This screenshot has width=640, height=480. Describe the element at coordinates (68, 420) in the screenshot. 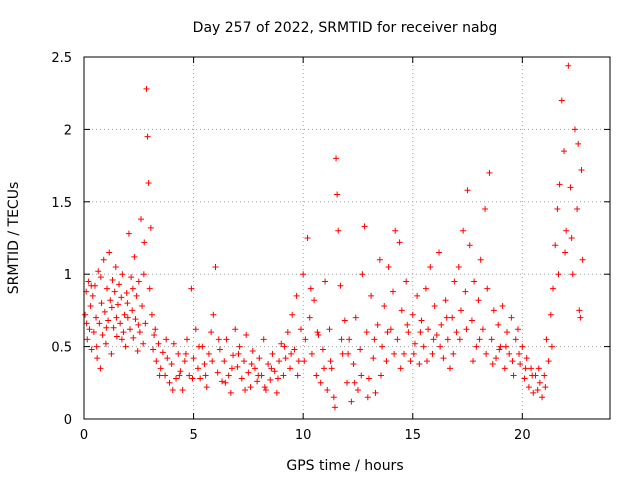

I see `y-tick-label: 0` at that location.